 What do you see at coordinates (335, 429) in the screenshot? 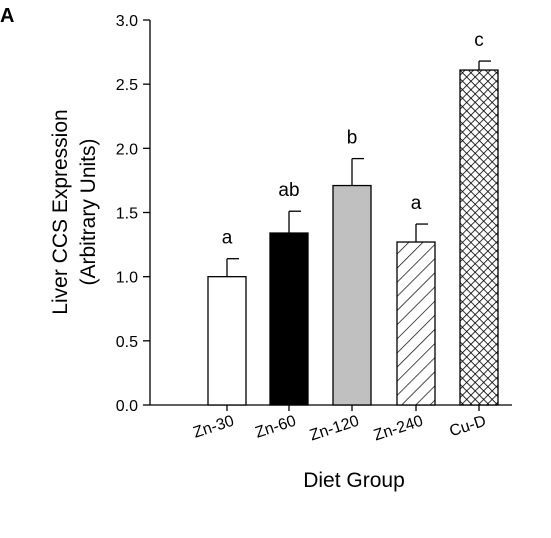
I see `x-tick-label: Zn-120` at bounding box center [335, 429].